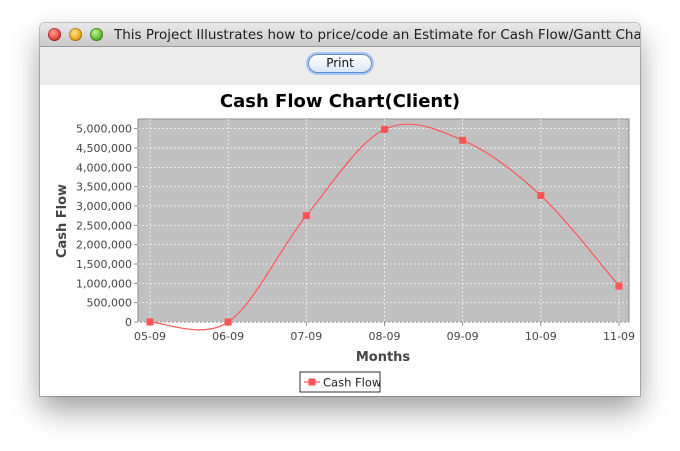 The image size is (680, 451). Describe the element at coordinates (312, 382) in the screenshot. I see `legend-marker` at that location.